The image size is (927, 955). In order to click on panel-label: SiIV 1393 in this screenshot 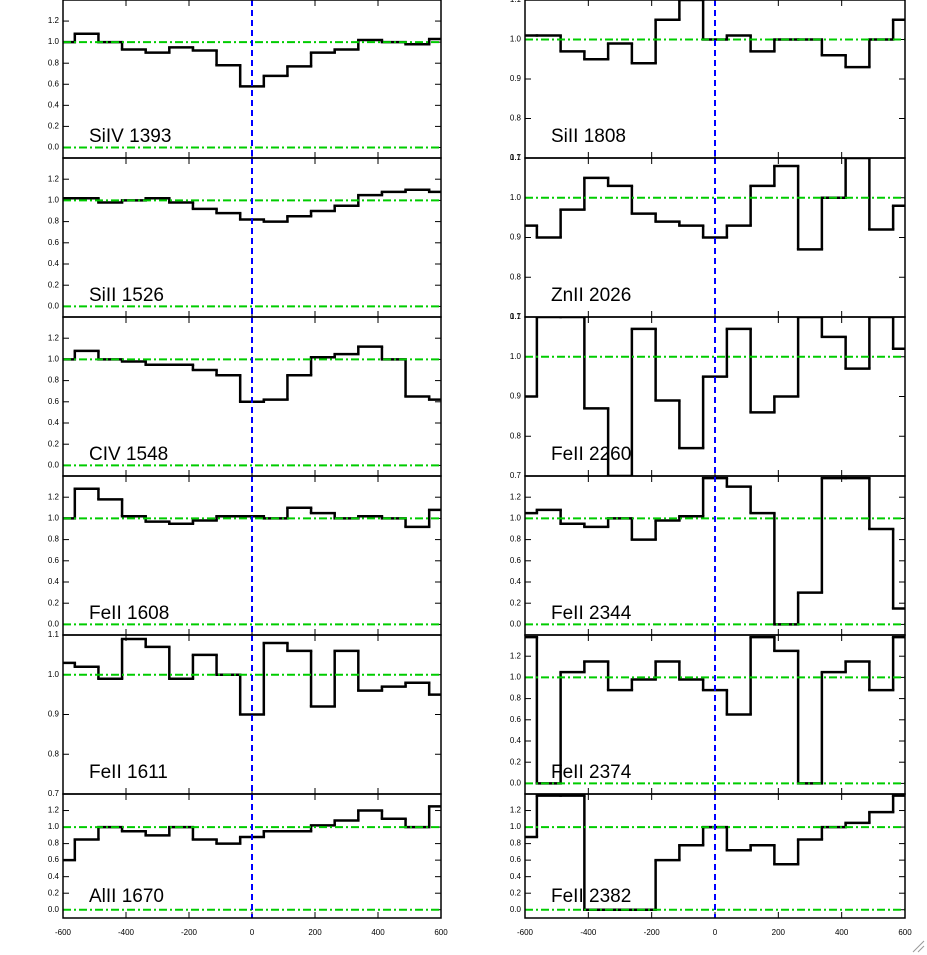, I will do `click(130, 136)`.